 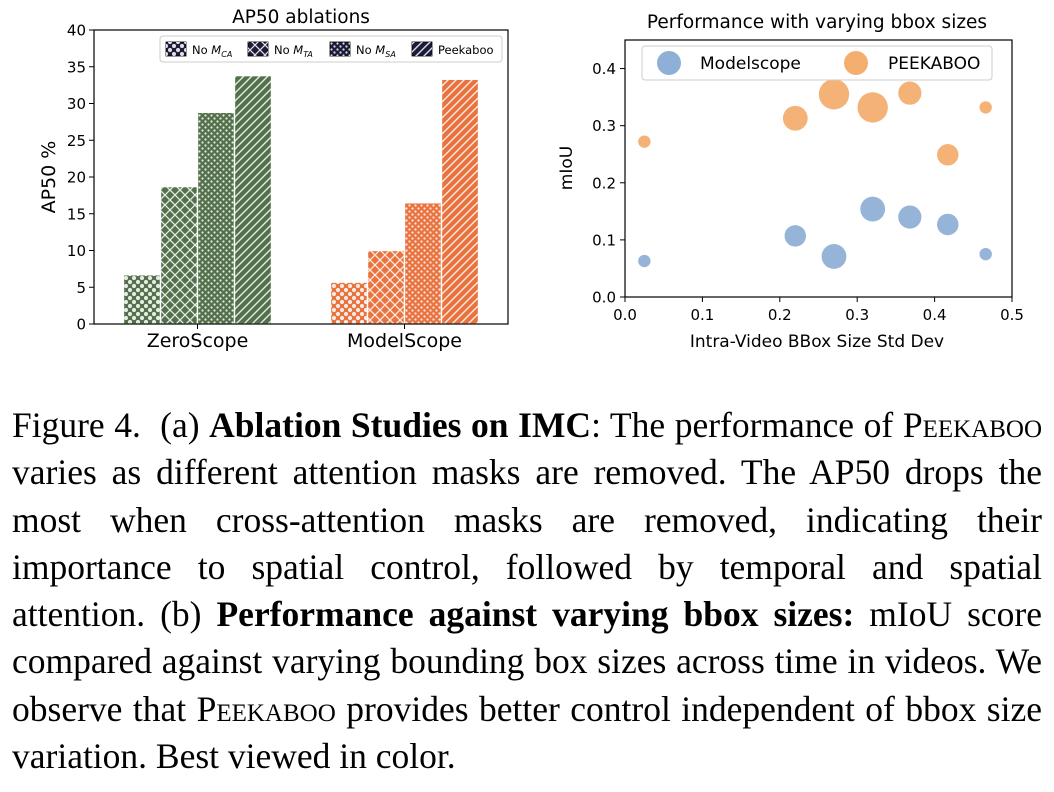 I want to click on caption-part-a-heading: Ablation Studies on IMC, so click(x=400, y=425).